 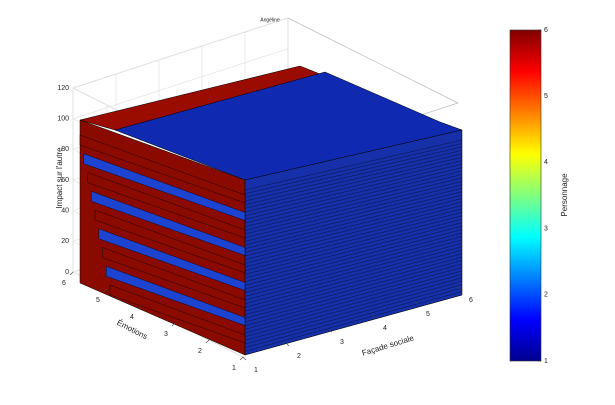 What do you see at coordinates (546, 30) in the screenshot?
I see `colorbar-tick-label: 6` at bounding box center [546, 30].